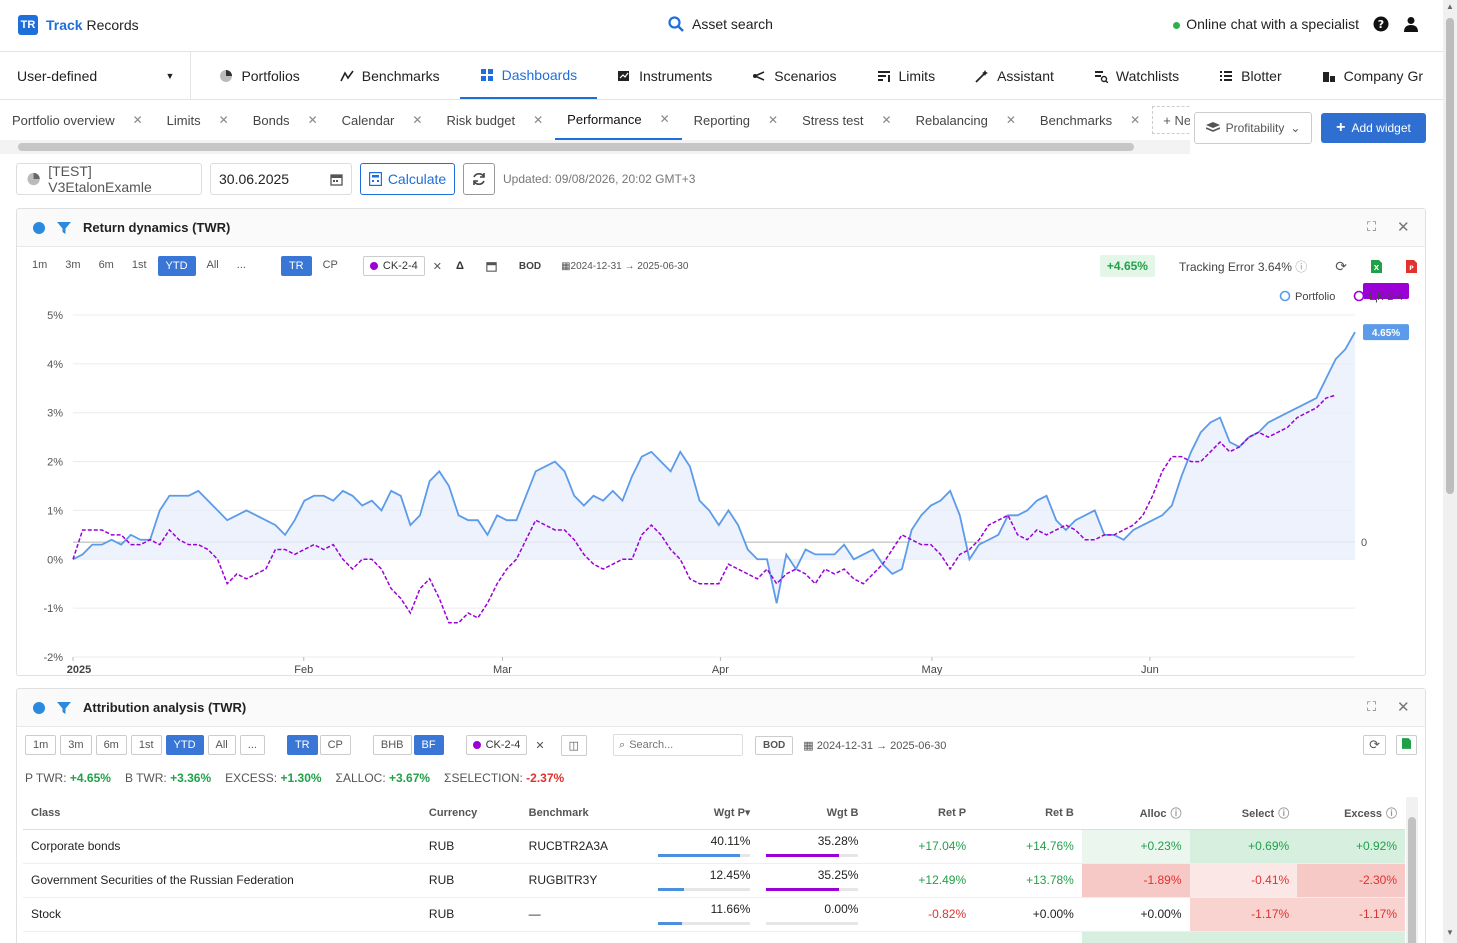 This screenshot has width=1457, height=943. Describe the element at coordinates (1376, 266) in the screenshot. I see `excel-export-icon: X` at that location.